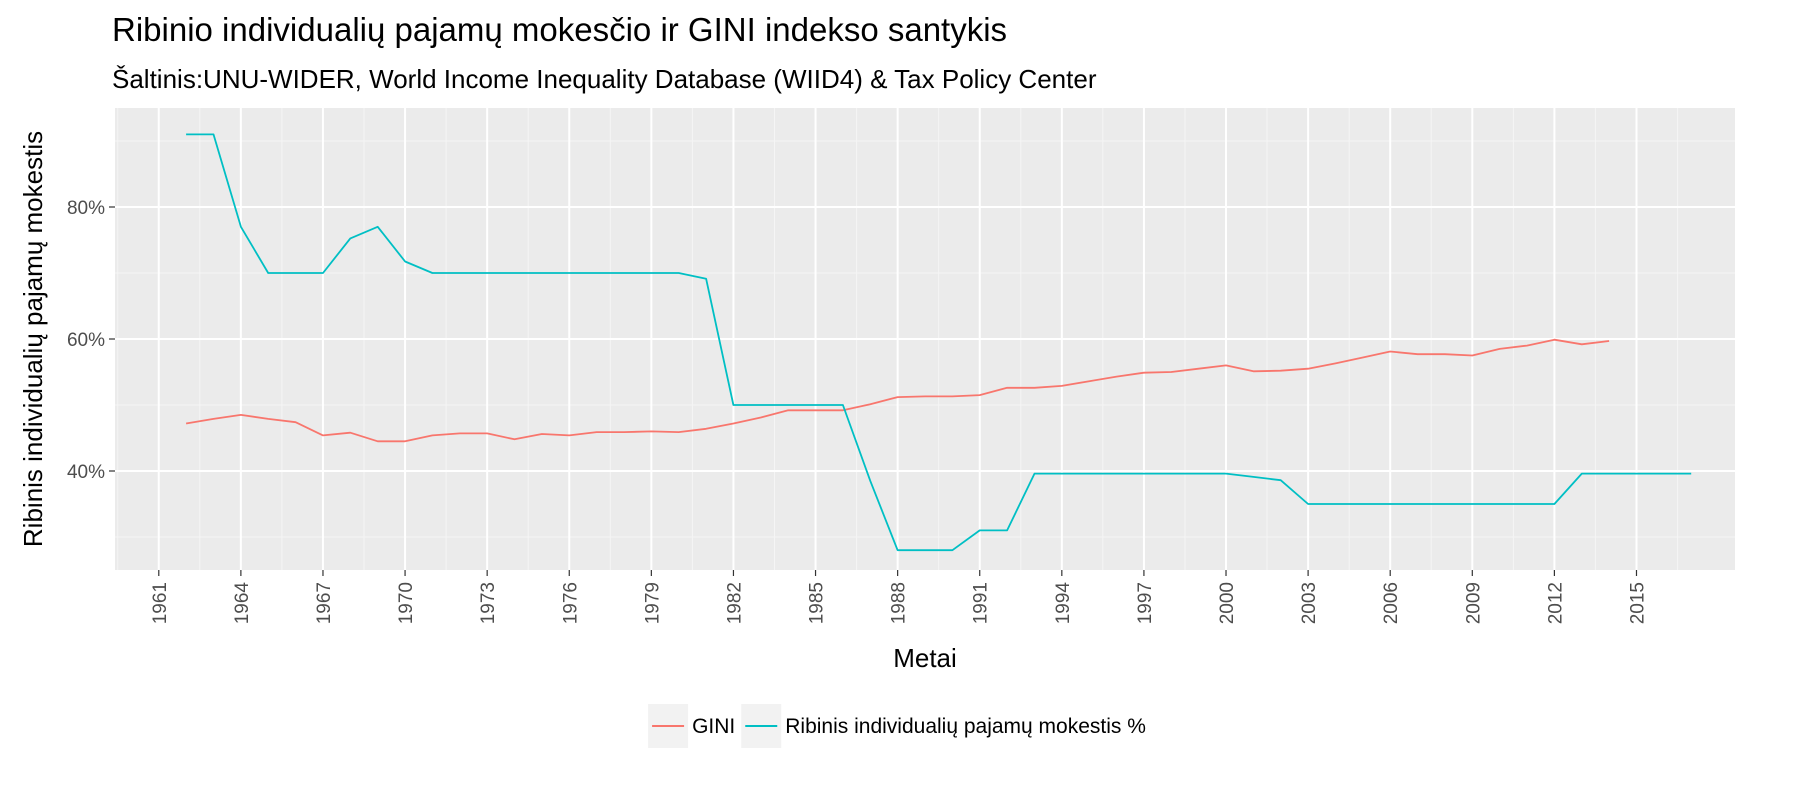 Image resolution: width=1800 pixels, height=800 pixels. What do you see at coordinates (1637, 603) in the screenshot?
I see `x-tick-label: 2015` at bounding box center [1637, 603].